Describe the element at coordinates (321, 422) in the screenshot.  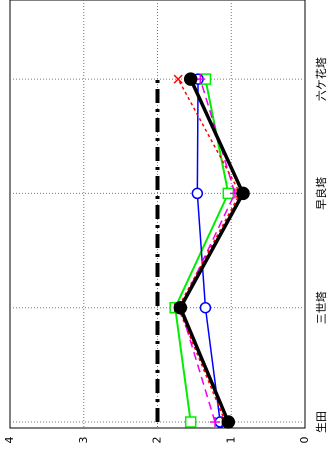
I see `x-tick-label: 生田` at that location.